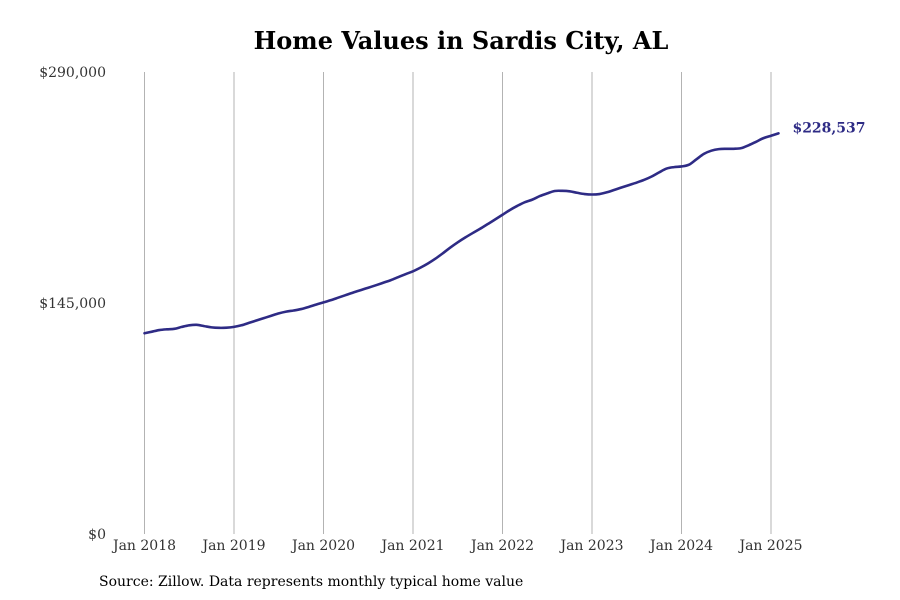  I want to click on end-value-label: $228,537, so click(828, 128).